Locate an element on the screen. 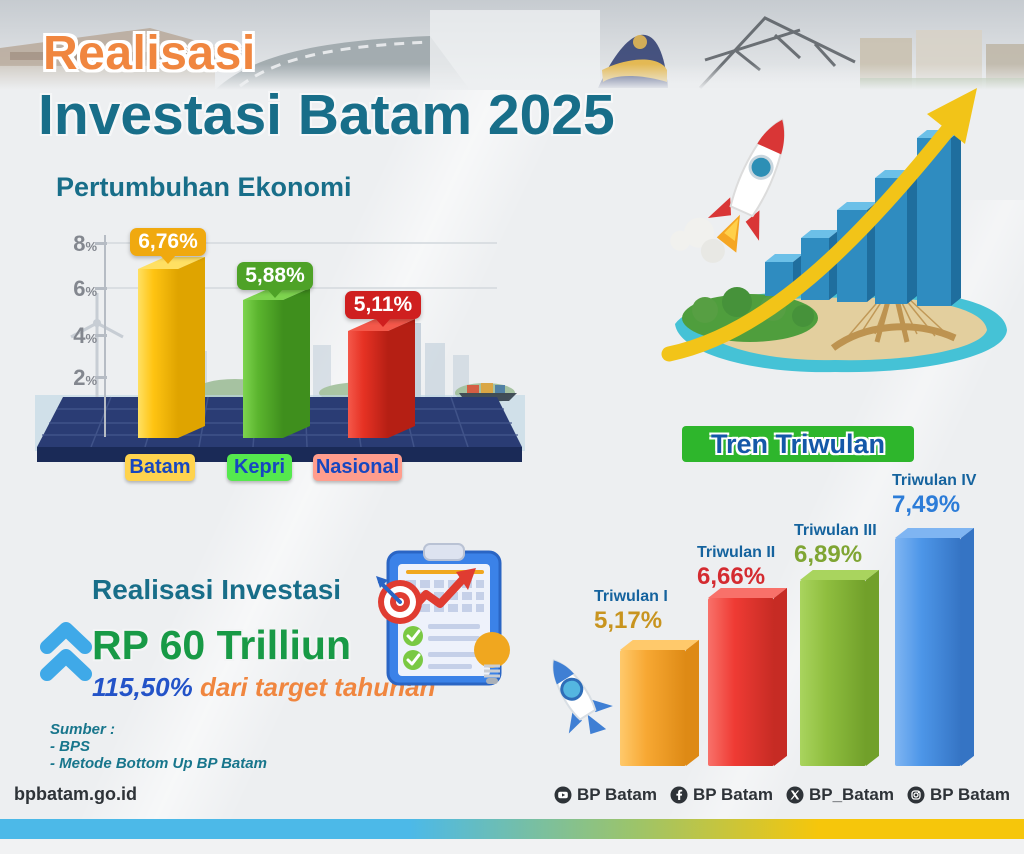 Image resolution: width=1024 pixels, height=854 pixels. social-youtube: BP Batam is located at coordinates (605, 795).